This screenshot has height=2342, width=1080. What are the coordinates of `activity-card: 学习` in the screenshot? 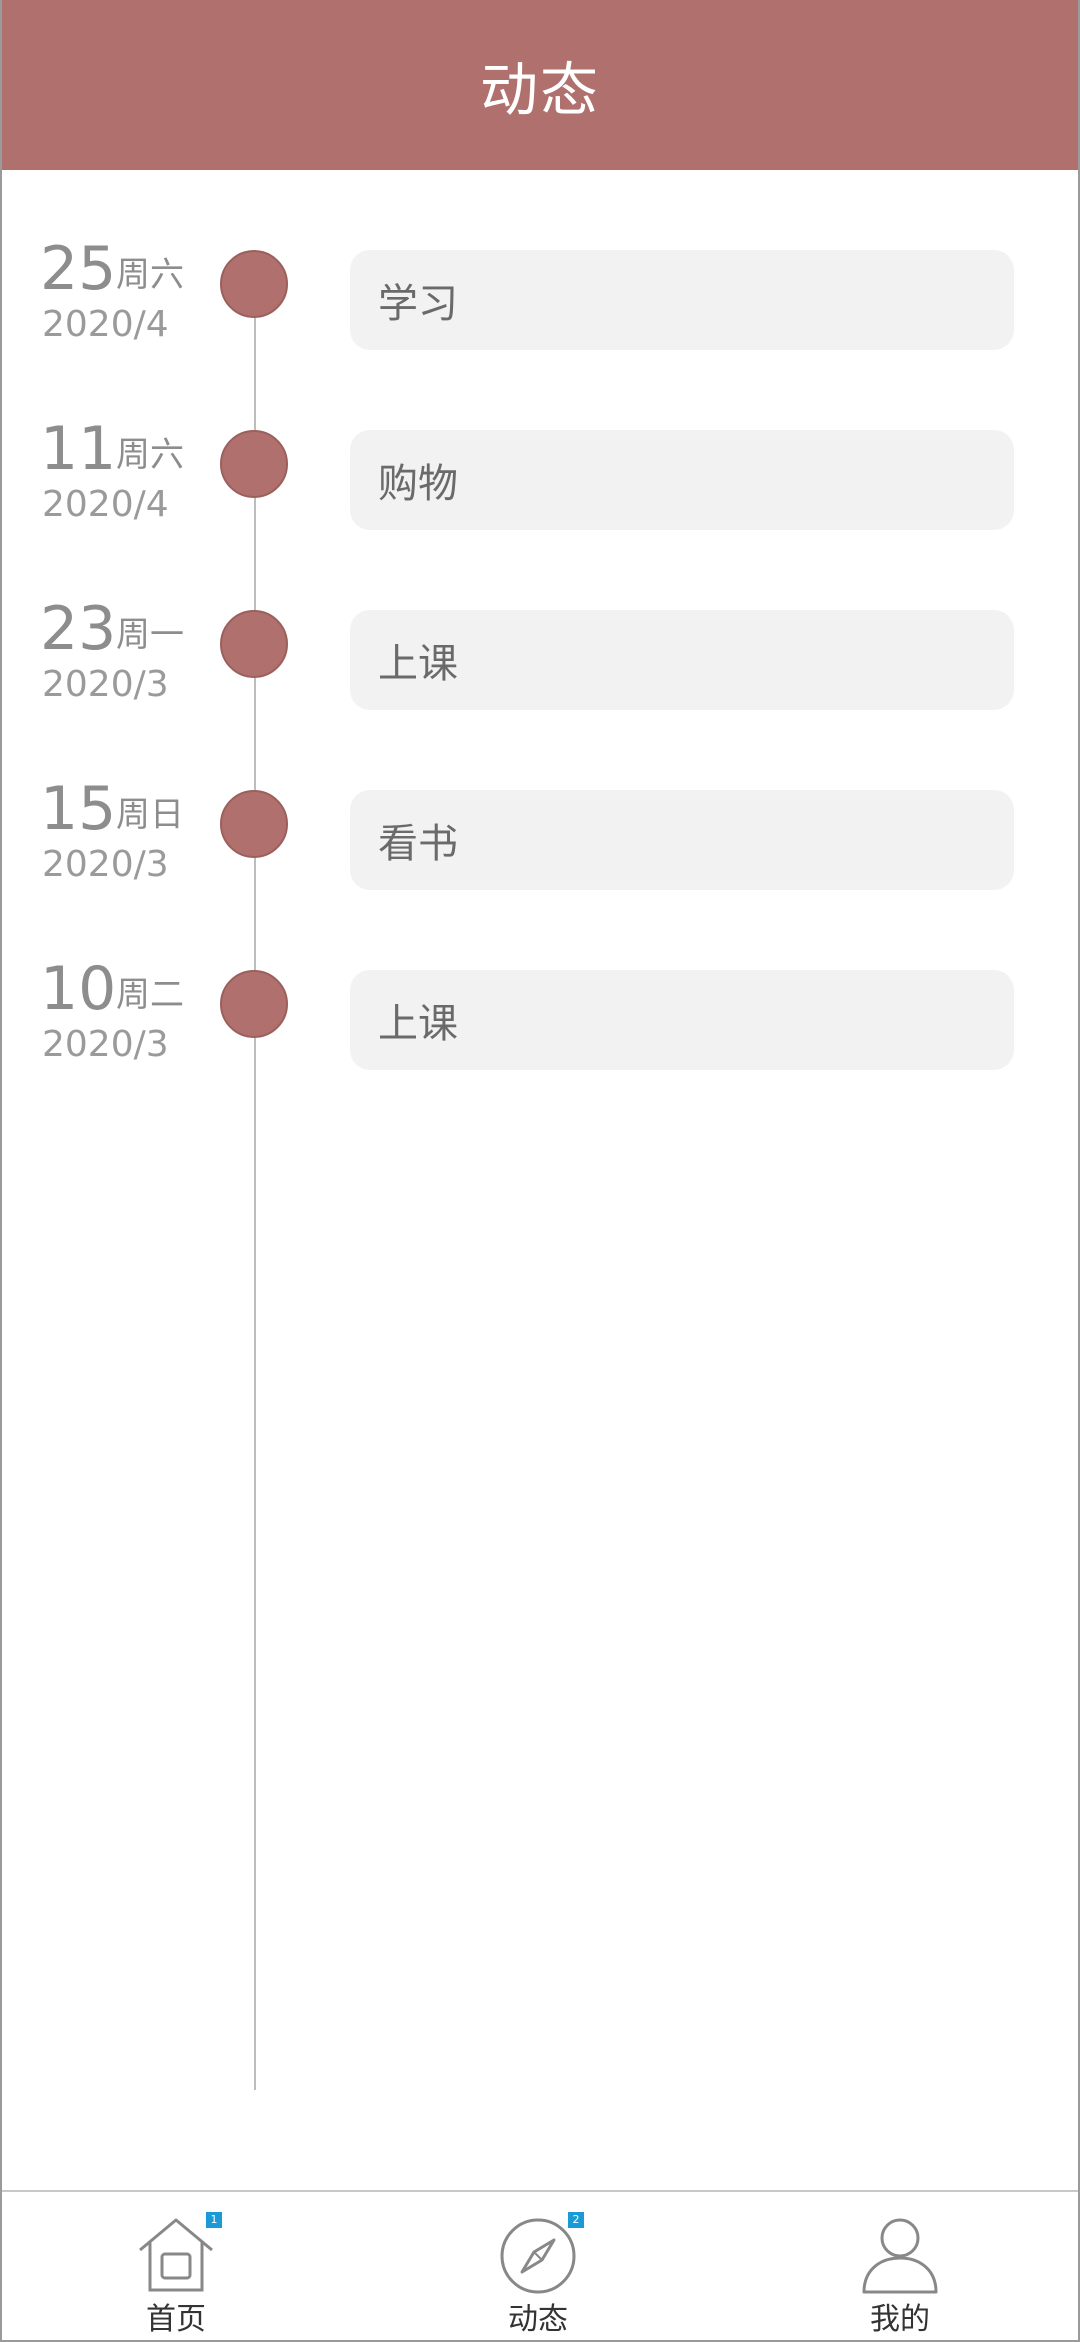 It's located at (682, 300).